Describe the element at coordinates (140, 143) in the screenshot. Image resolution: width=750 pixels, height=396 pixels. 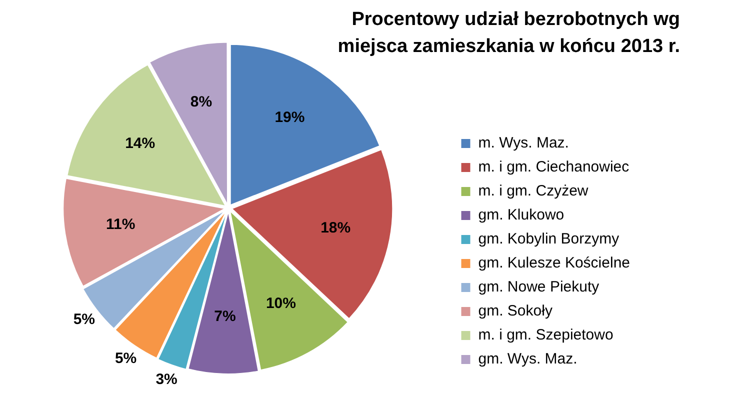
I see `data-label: 14%` at that location.